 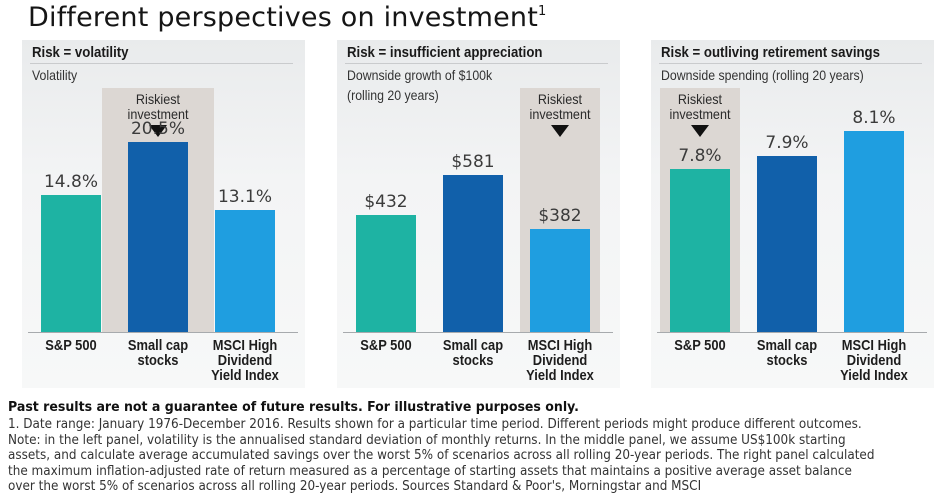 What do you see at coordinates (70, 181) in the screenshot?
I see `value-label-sp500: 14.8%` at bounding box center [70, 181].